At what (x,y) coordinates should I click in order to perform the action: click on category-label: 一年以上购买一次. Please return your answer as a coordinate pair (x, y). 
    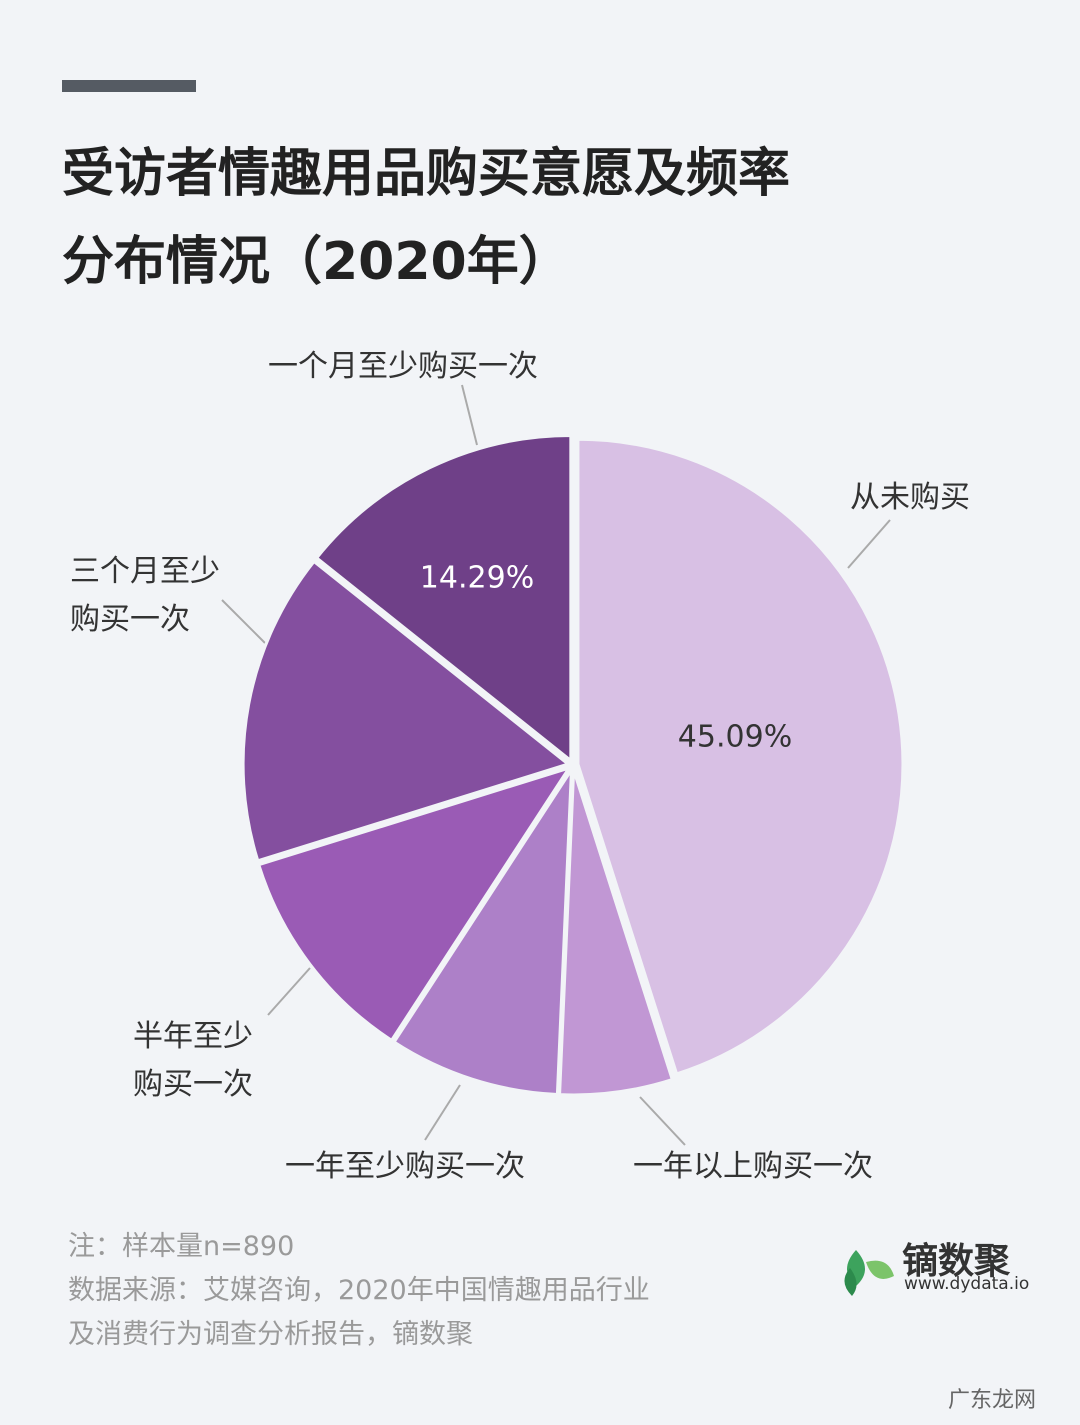
    Looking at the image, I should click on (753, 1166).